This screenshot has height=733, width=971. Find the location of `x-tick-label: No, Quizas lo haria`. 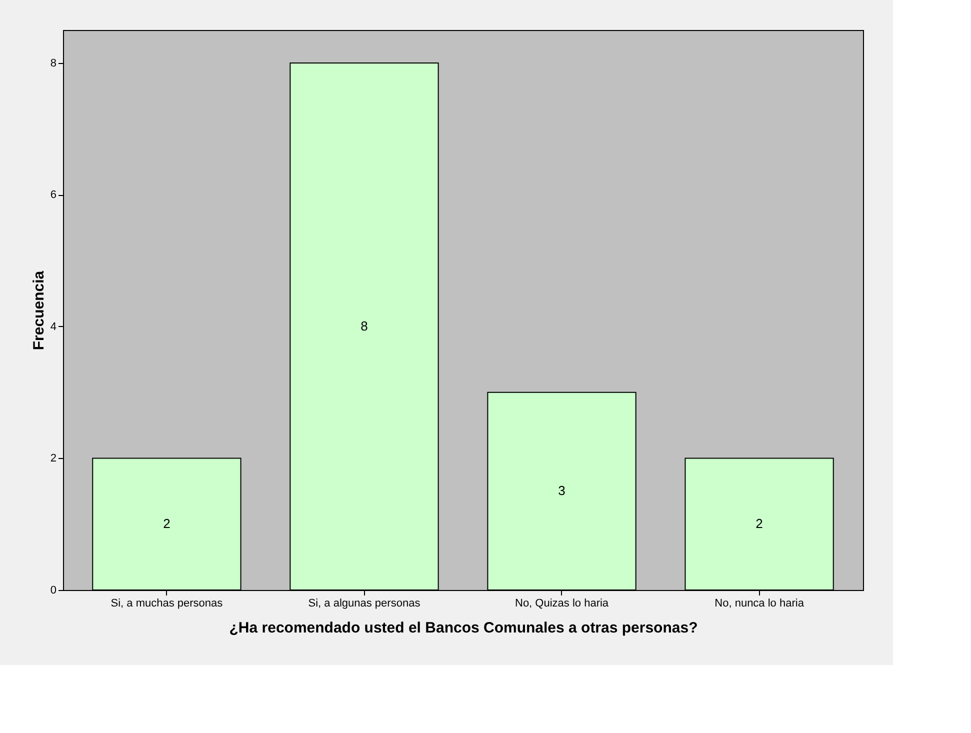

x-tick-label: No, Quizas lo haria is located at coordinates (562, 604).